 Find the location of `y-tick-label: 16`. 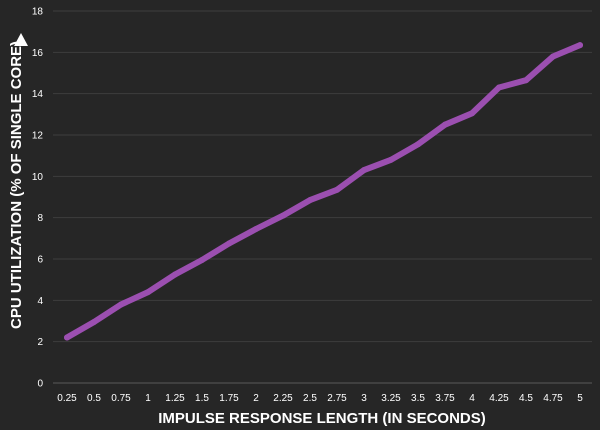

y-tick-label: 16 is located at coordinates (38, 53).